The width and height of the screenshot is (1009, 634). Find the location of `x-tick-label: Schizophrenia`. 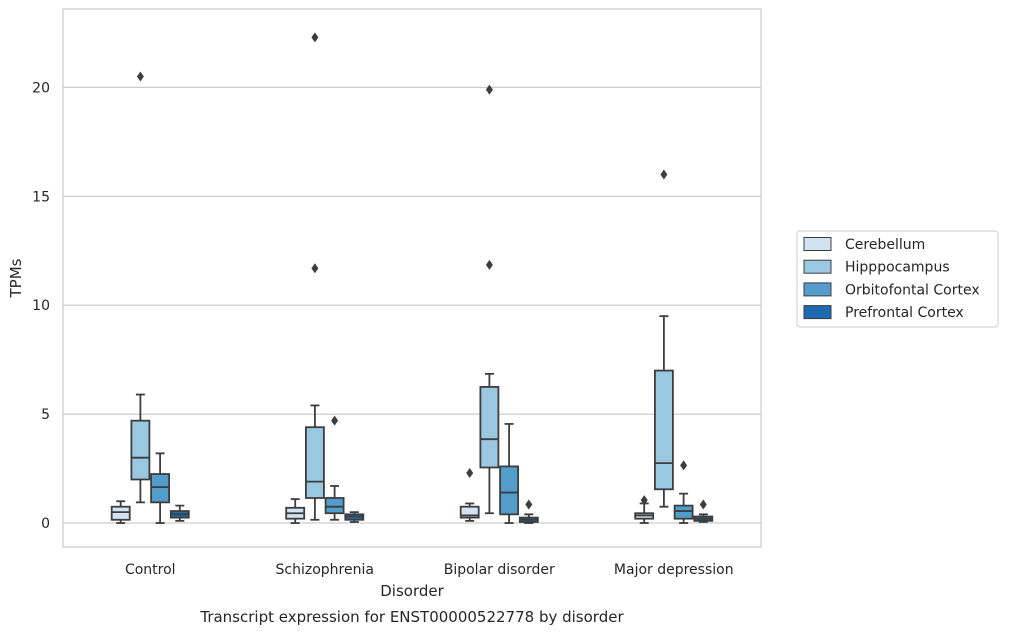

x-tick-label: Schizophrenia is located at coordinates (325, 570).